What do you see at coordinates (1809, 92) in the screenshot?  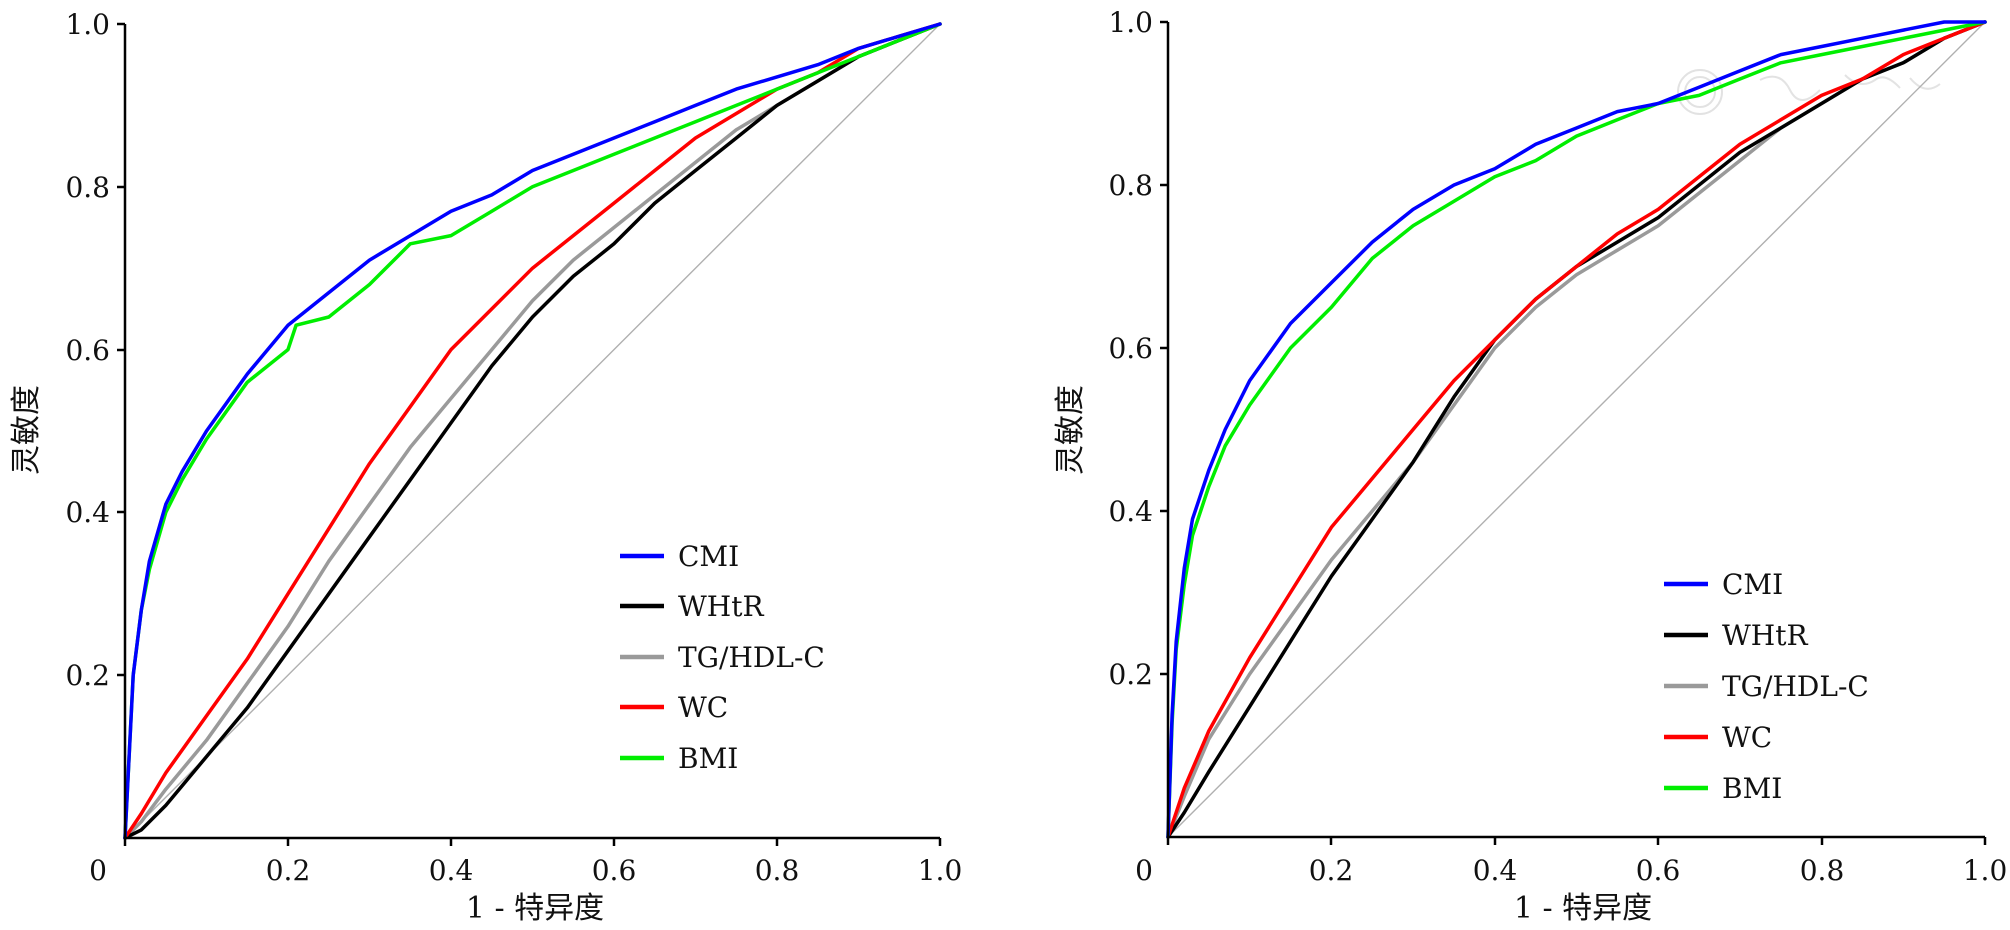 I see `watermark-seal-icon` at bounding box center [1809, 92].